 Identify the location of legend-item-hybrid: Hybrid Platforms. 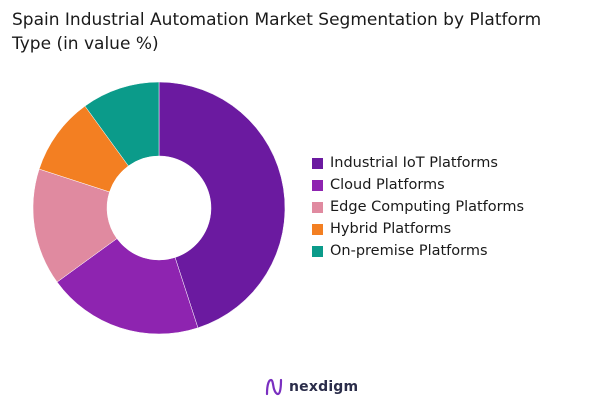
(418, 229).